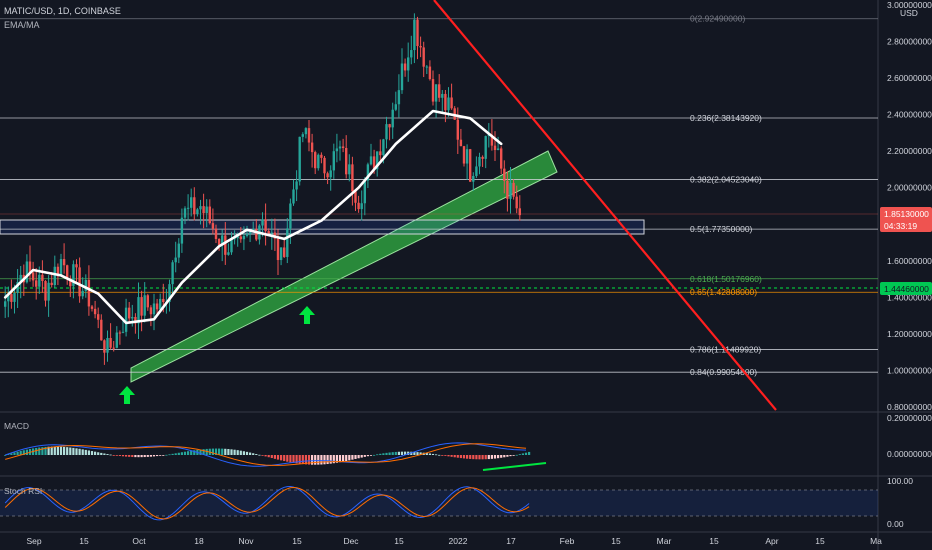 The width and height of the screenshot is (932, 550). I want to click on macd-pane, so click(275, 456).